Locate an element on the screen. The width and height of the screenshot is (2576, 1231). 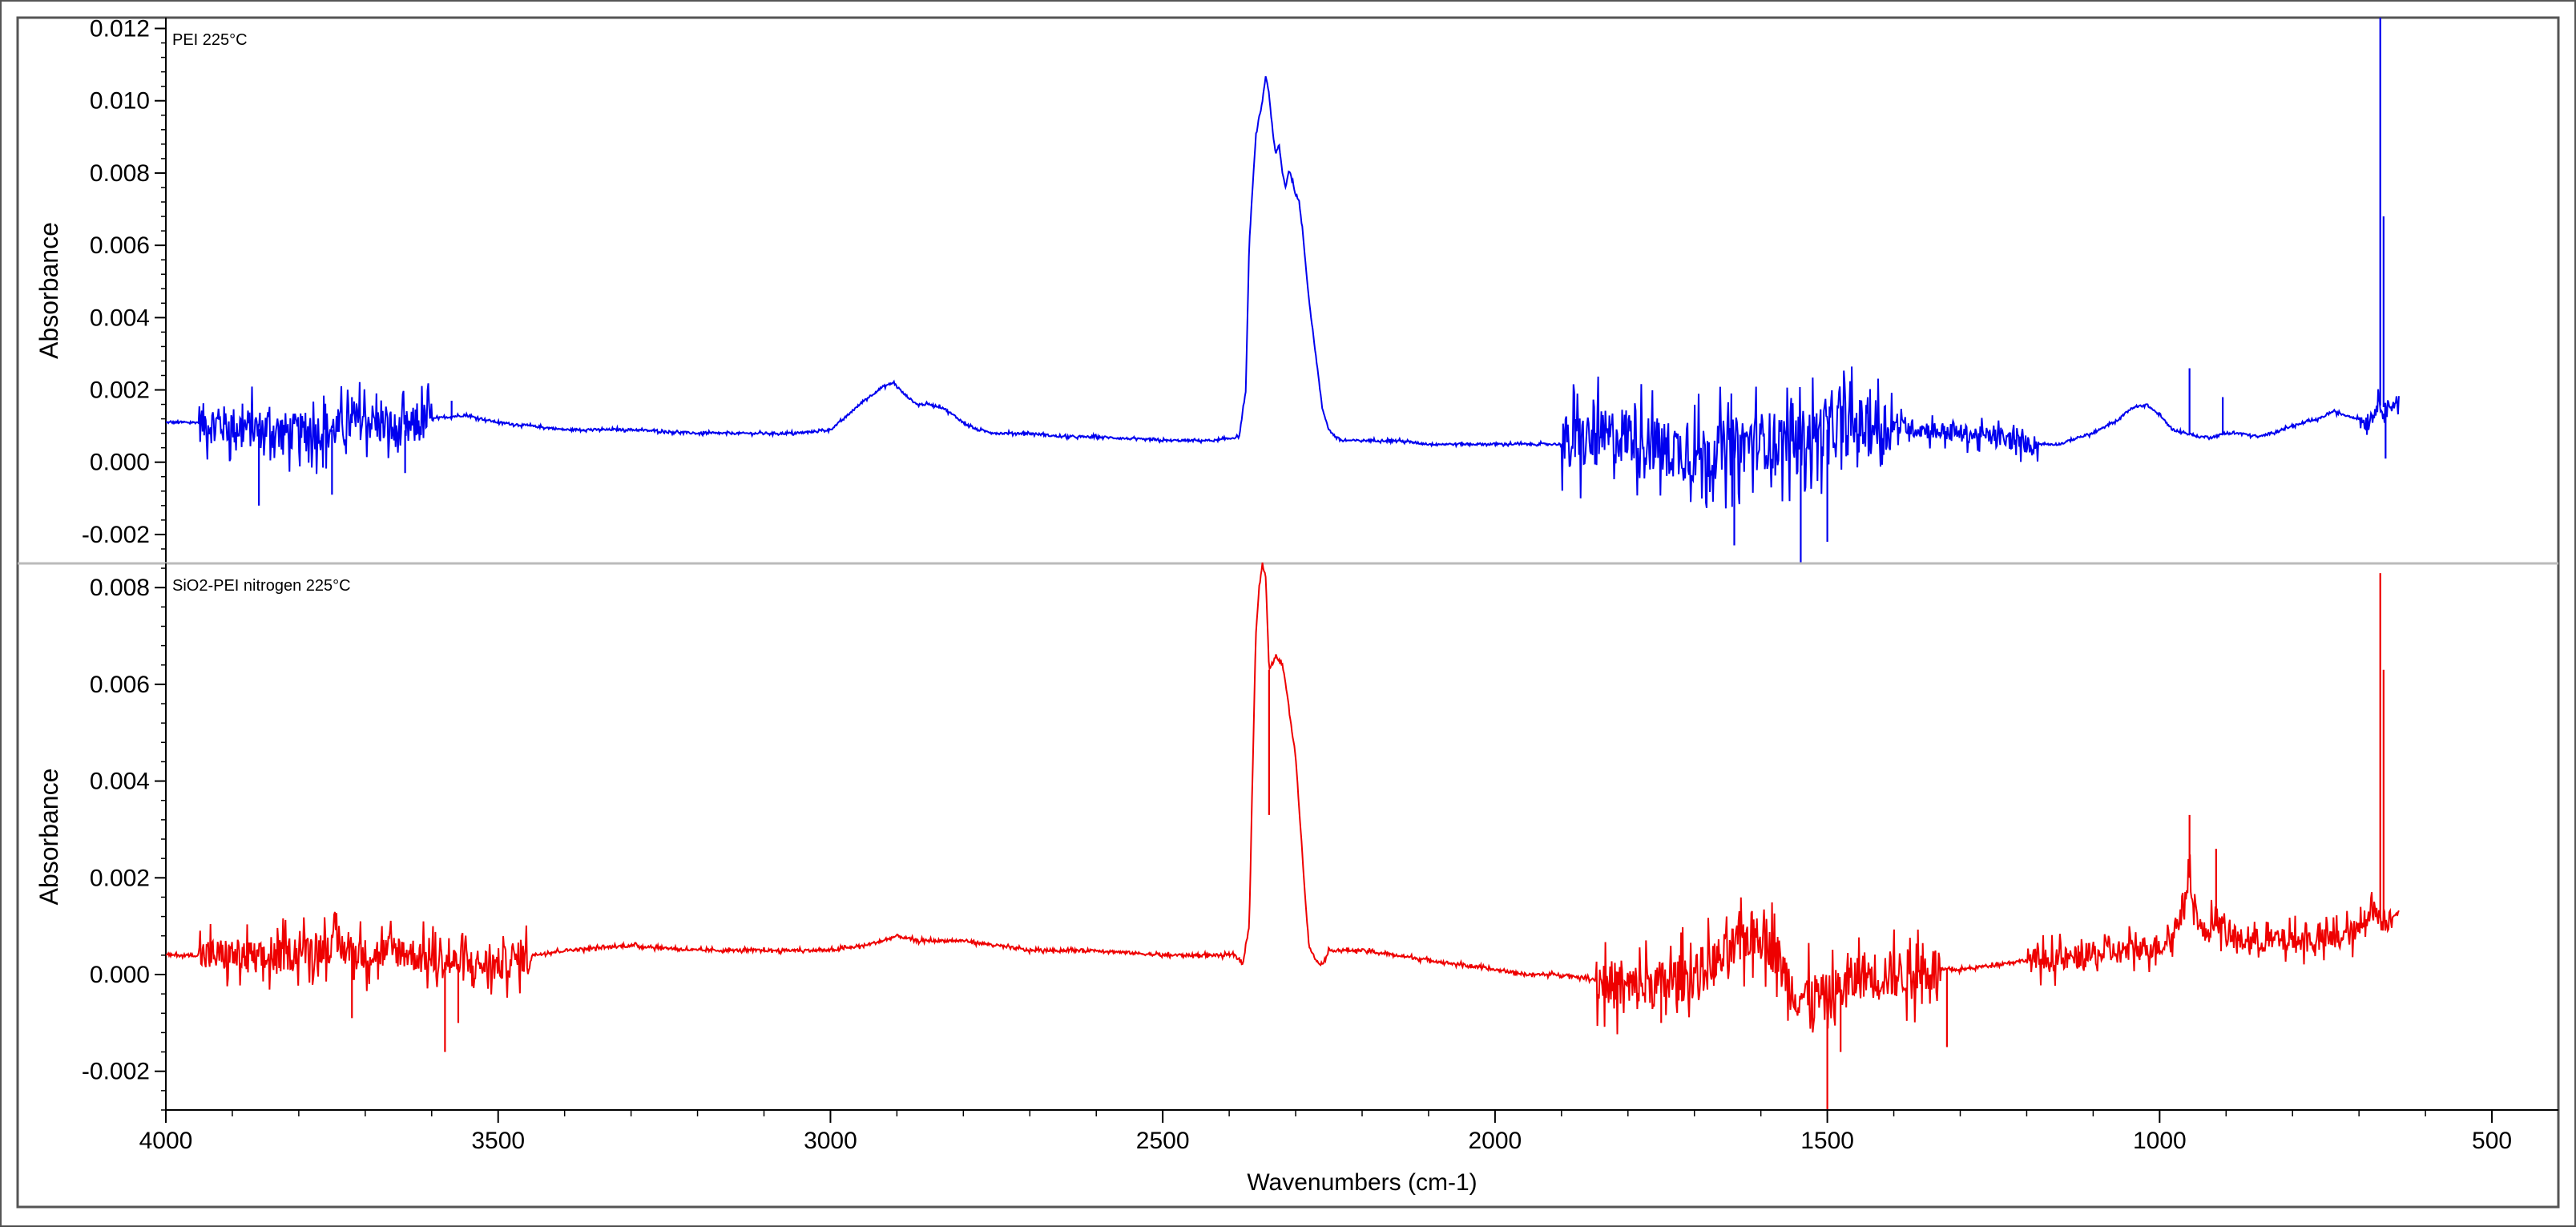
y-tick-label: 0.012 is located at coordinates (120, 29).